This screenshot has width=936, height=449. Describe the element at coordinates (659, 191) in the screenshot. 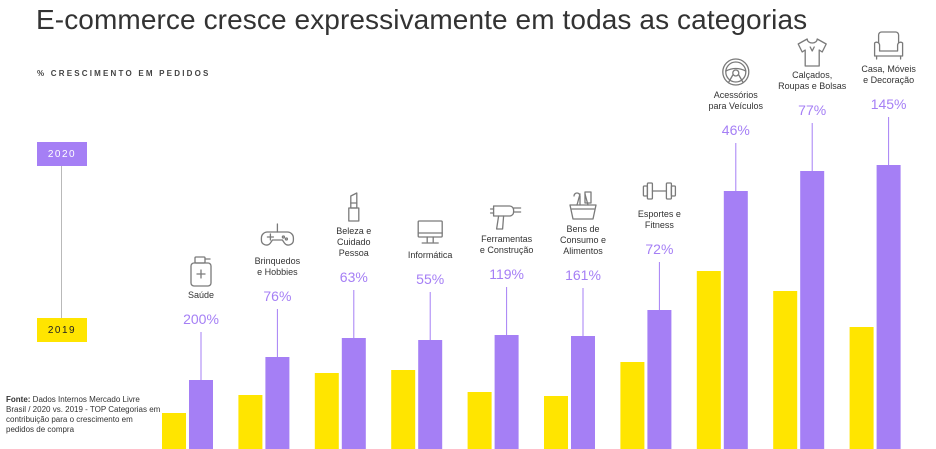

I see `dumbbell-icon` at that location.